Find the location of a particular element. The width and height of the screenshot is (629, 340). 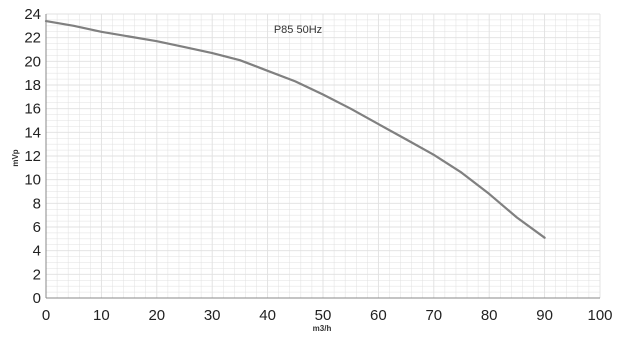

x-tick-label: 0 is located at coordinates (46, 315).